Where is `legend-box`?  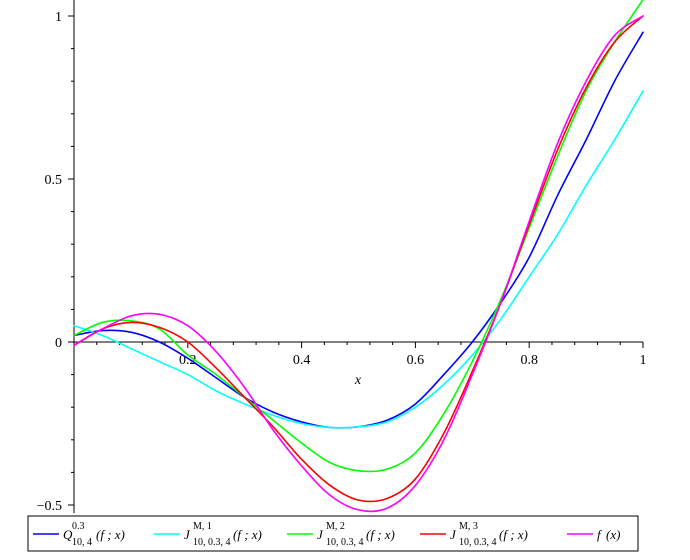
legend-box is located at coordinates (333, 533).